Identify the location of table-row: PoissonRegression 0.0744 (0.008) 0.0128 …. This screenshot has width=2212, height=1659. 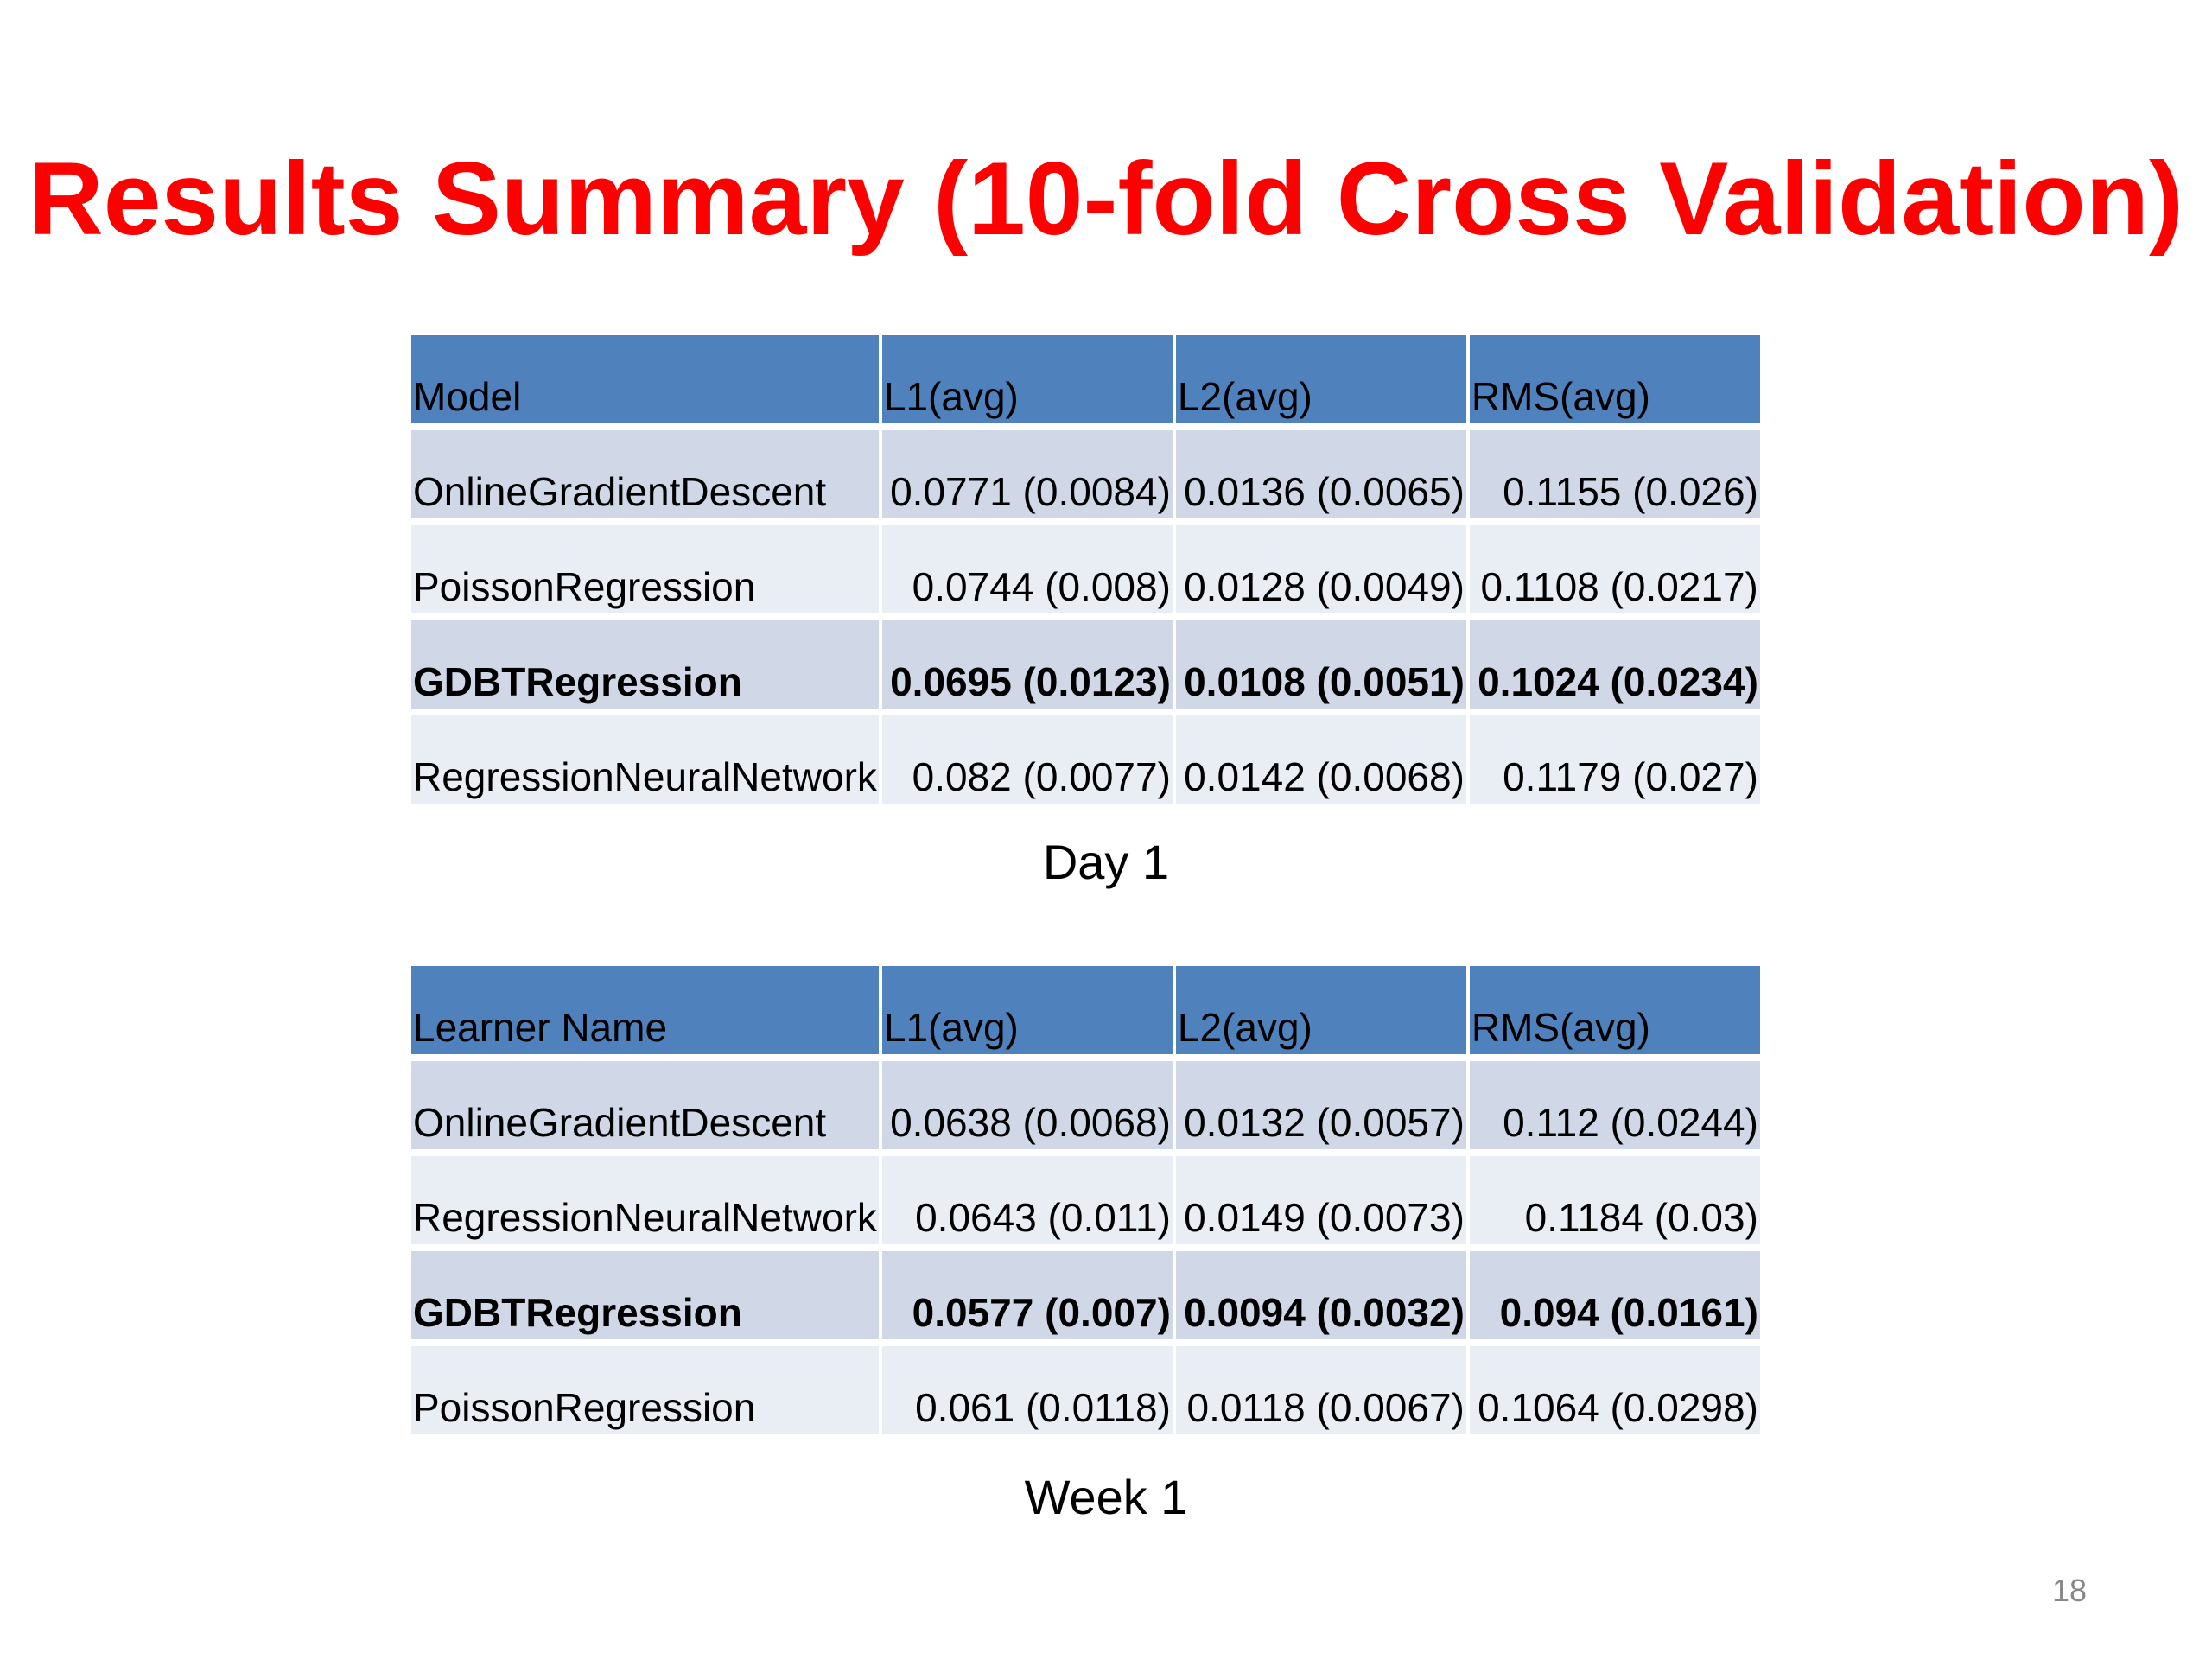
(1085, 569).